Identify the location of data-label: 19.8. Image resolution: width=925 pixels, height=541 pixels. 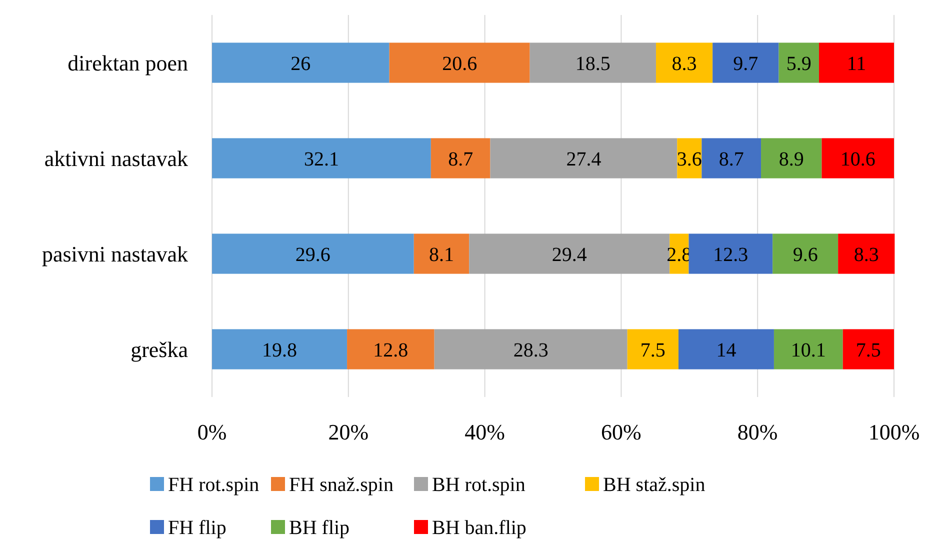
(280, 350).